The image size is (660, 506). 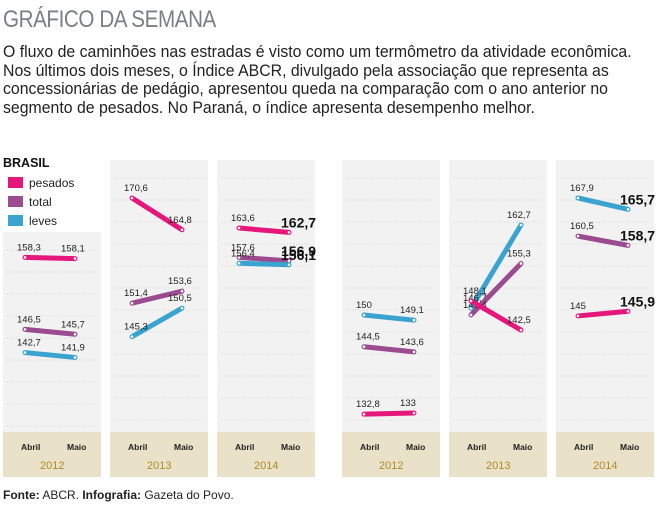 I want to click on panel-band-paraná-2013, so click(x=498, y=454).